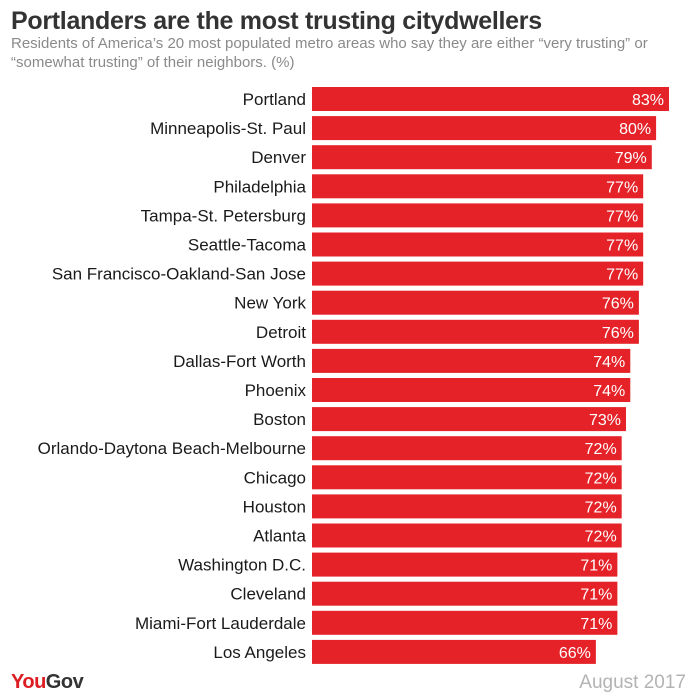  I want to click on category-label: Denver, so click(278, 157).